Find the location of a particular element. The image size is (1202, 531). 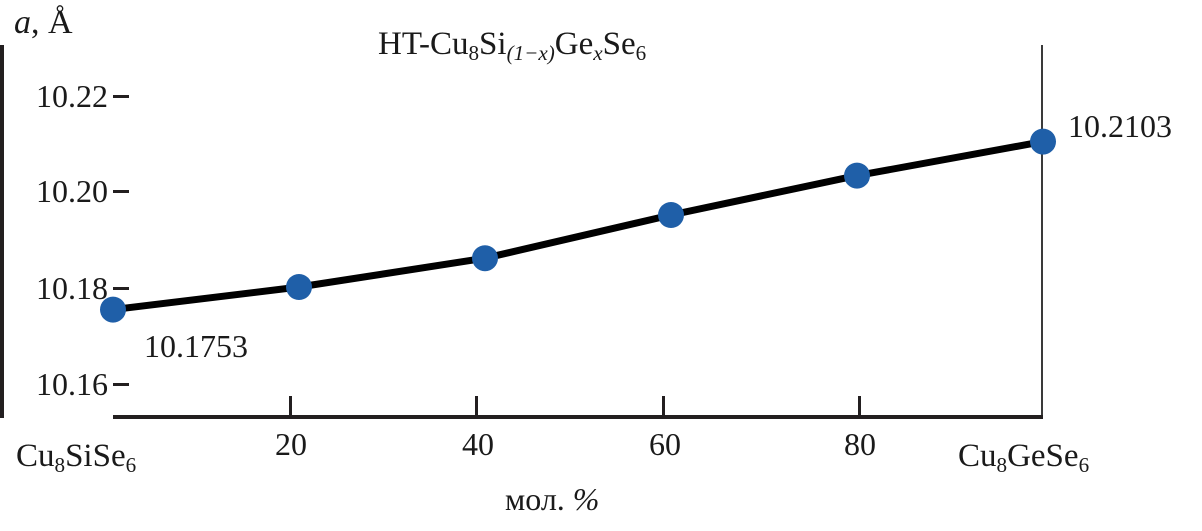

y-axis-symbol: a is located at coordinates (22, 22).